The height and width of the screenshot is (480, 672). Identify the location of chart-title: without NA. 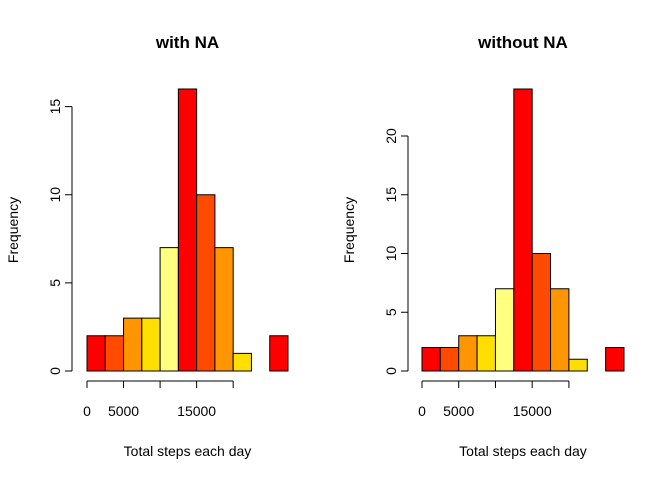
(522, 42).